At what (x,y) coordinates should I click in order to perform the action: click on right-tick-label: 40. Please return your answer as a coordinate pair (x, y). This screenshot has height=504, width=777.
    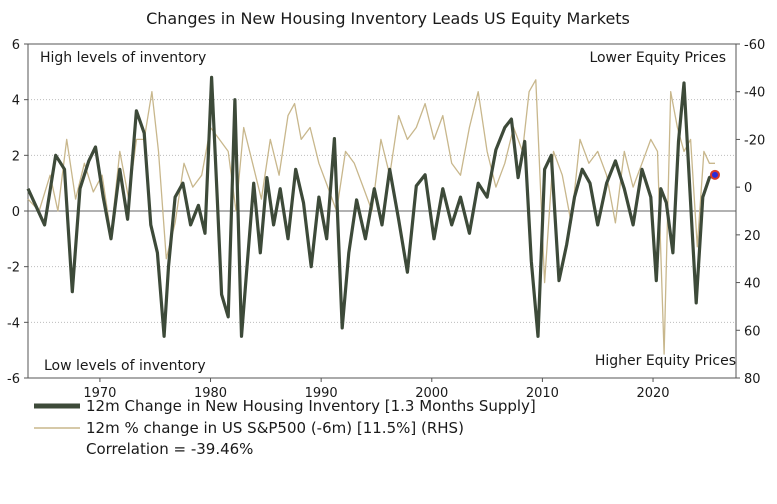
    Looking at the image, I should click on (752, 284).